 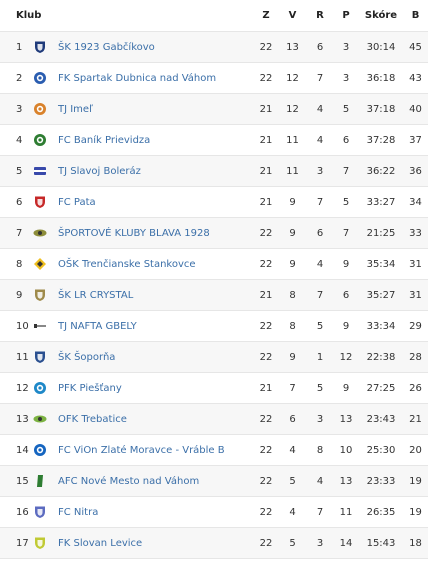 What do you see at coordinates (381, 47) in the screenshot?
I see `score-cell: 30:14` at bounding box center [381, 47].